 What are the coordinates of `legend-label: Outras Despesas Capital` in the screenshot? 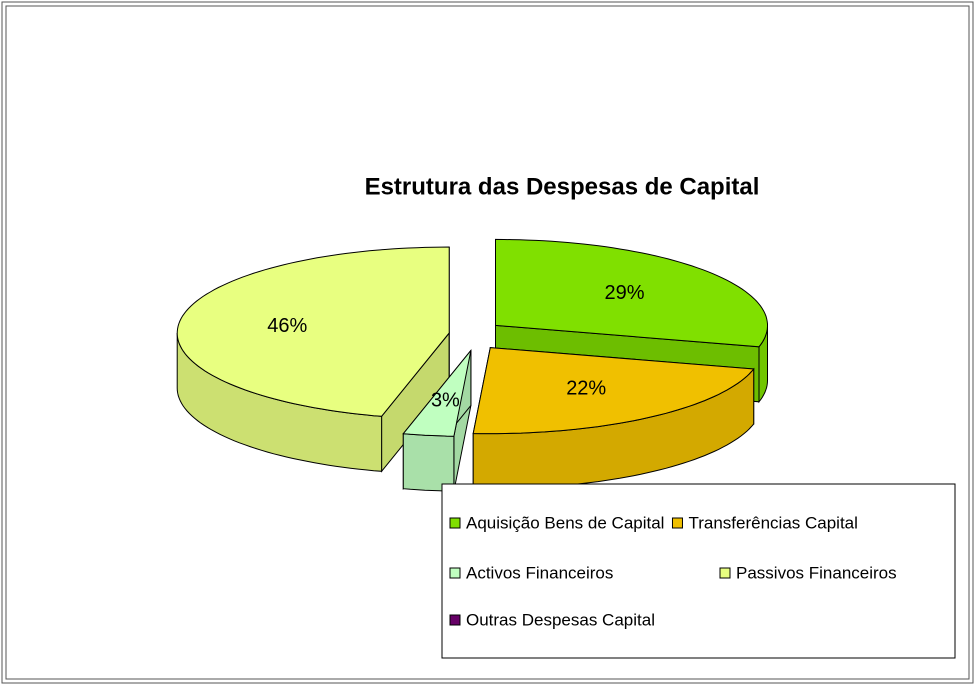 It's located at (560, 619).